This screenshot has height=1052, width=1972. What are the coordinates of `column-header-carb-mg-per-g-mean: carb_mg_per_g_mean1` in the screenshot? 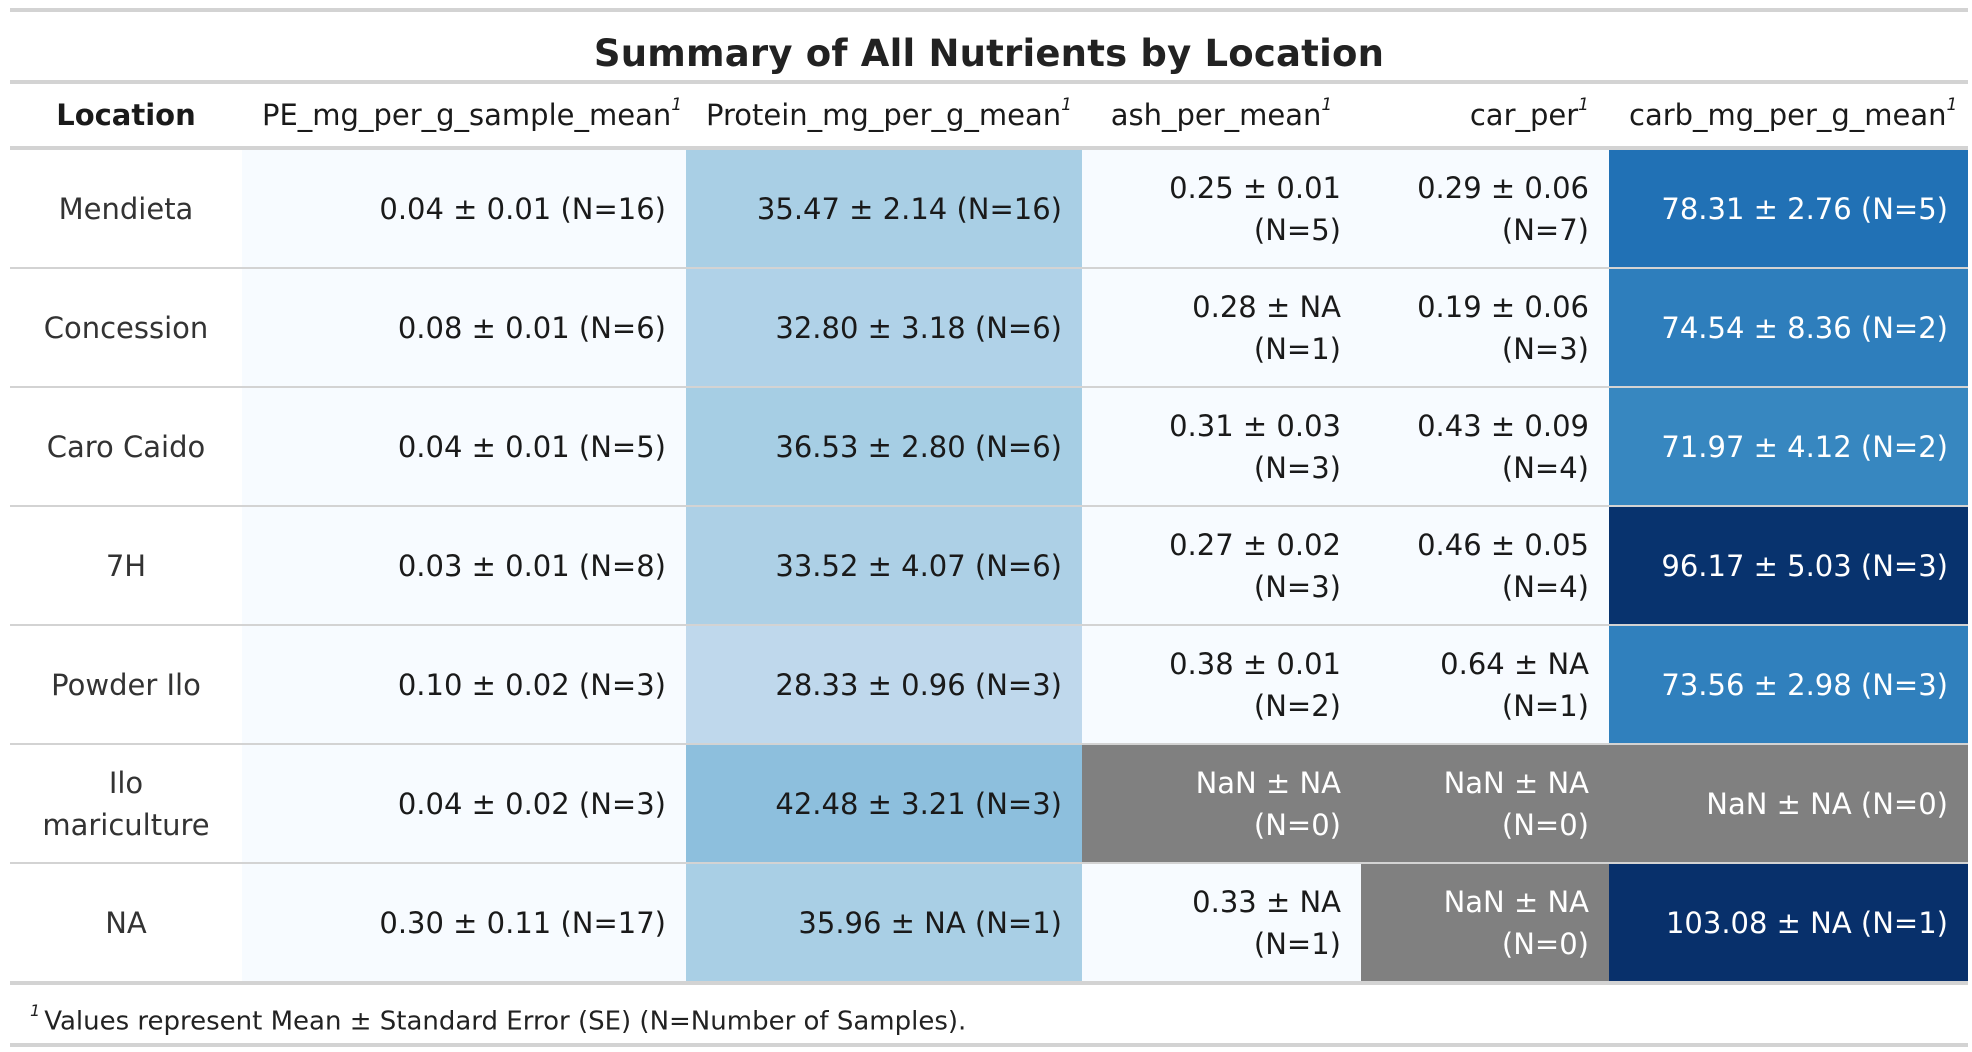 It's located at (1788, 116).